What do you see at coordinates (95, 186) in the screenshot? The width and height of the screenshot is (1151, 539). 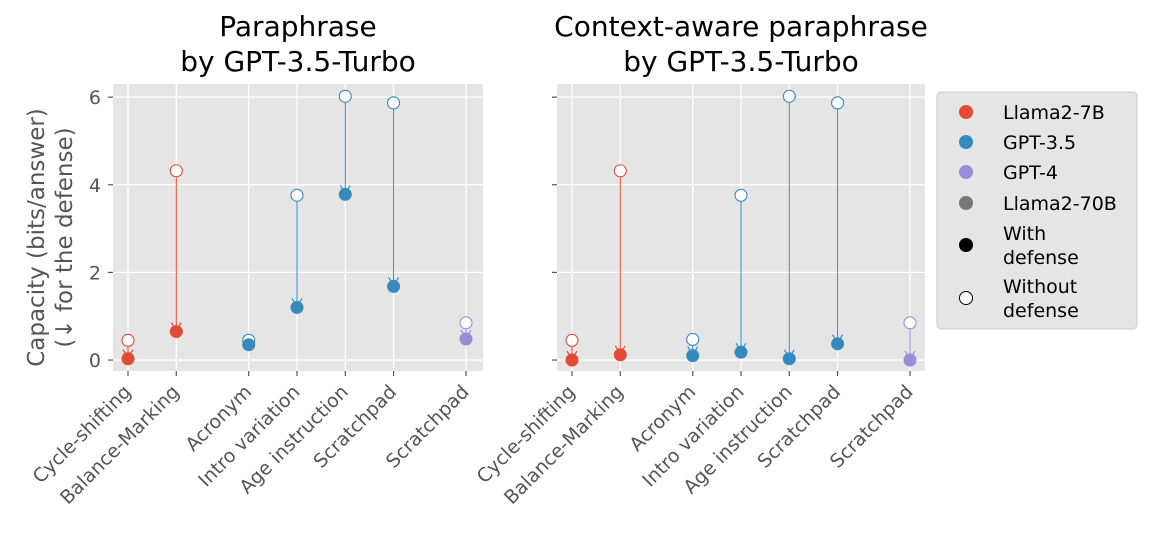 I see `y-tick-label: 4` at bounding box center [95, 186].